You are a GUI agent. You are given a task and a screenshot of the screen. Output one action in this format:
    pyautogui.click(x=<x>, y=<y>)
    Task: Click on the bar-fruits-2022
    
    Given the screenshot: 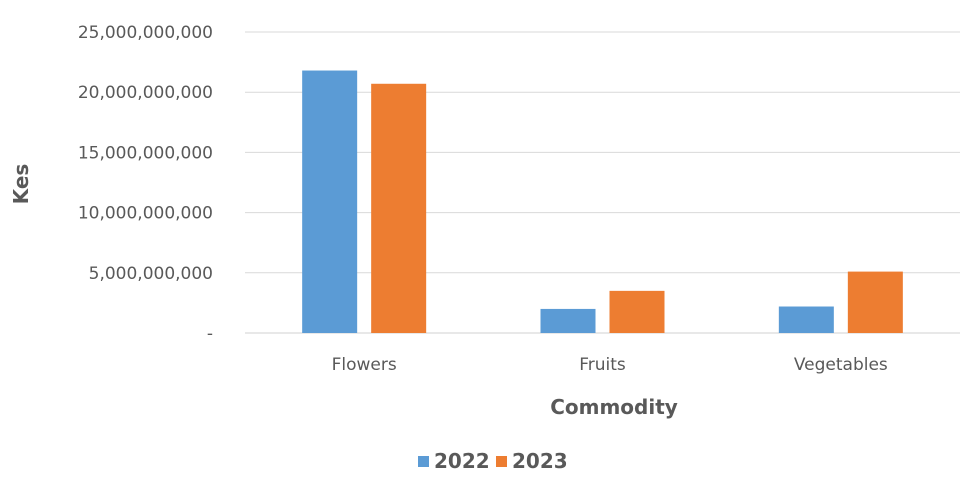 What is the action you would take?
    pyautogui.click(x=568, y=320)
    